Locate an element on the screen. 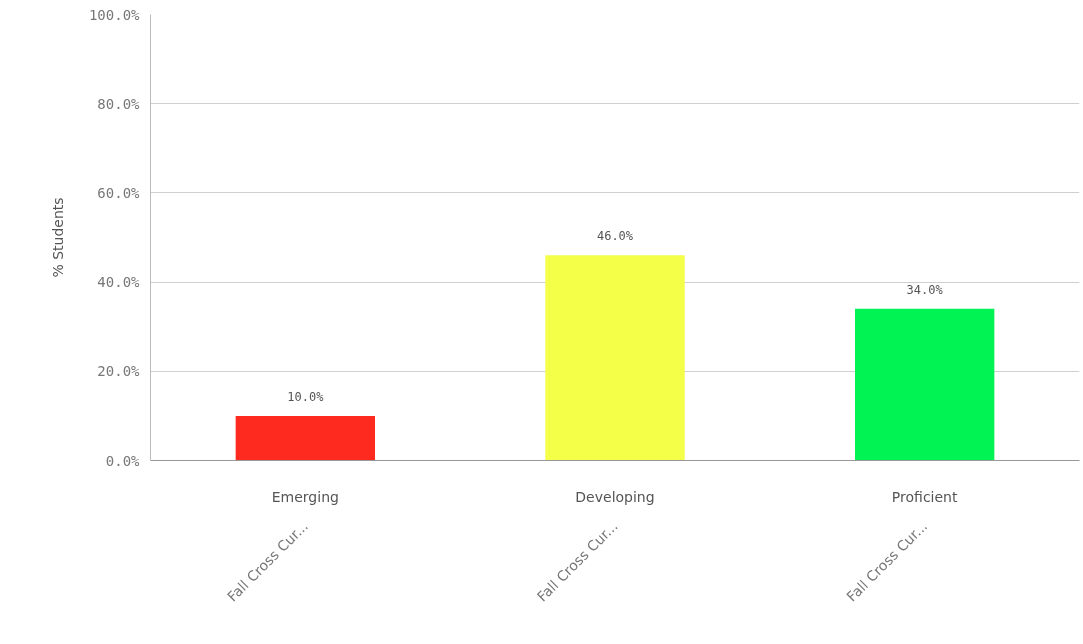 The width and height of the screenshot is (1083, 644). data-label: 34.0% is located at coordinates (925, 289).